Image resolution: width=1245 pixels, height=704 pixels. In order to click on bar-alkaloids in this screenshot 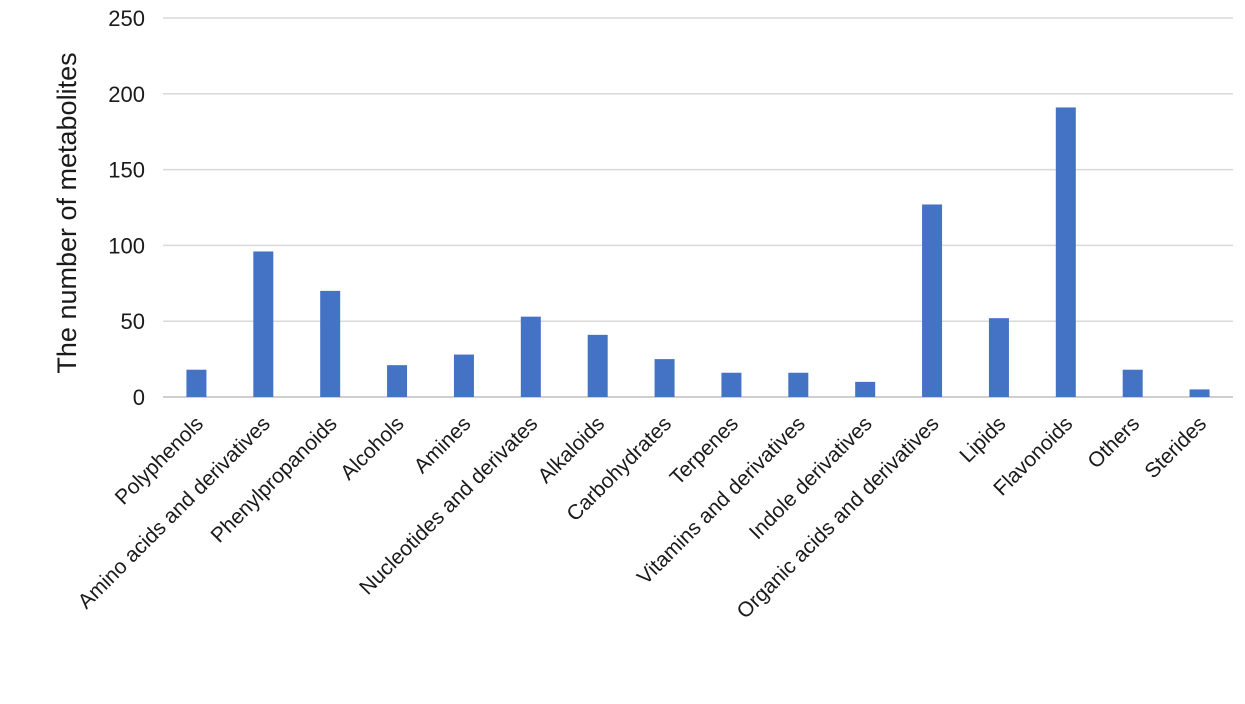, I will do `click(597, 365)`.